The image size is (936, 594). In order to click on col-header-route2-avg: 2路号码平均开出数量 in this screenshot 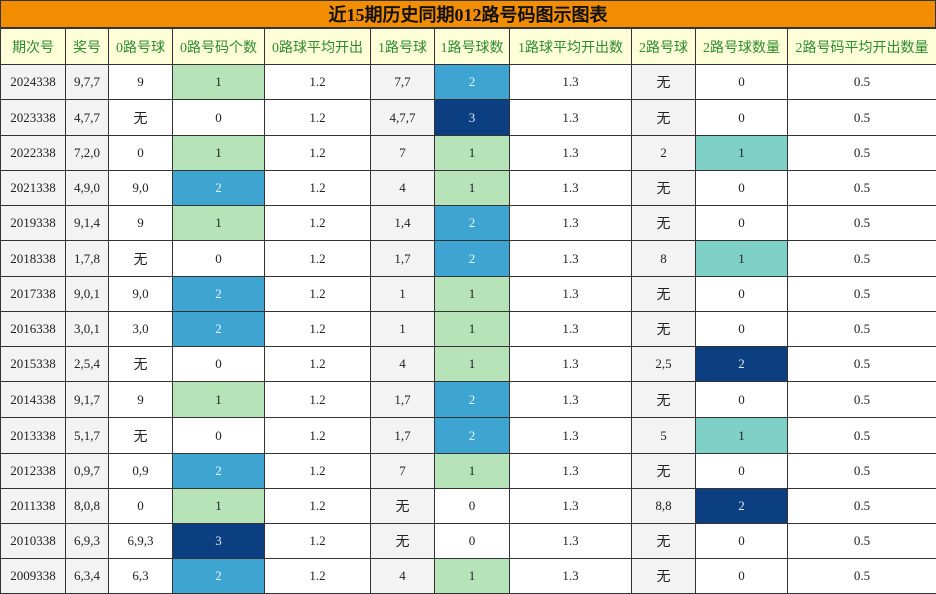, I will do `click(862, 47)`.